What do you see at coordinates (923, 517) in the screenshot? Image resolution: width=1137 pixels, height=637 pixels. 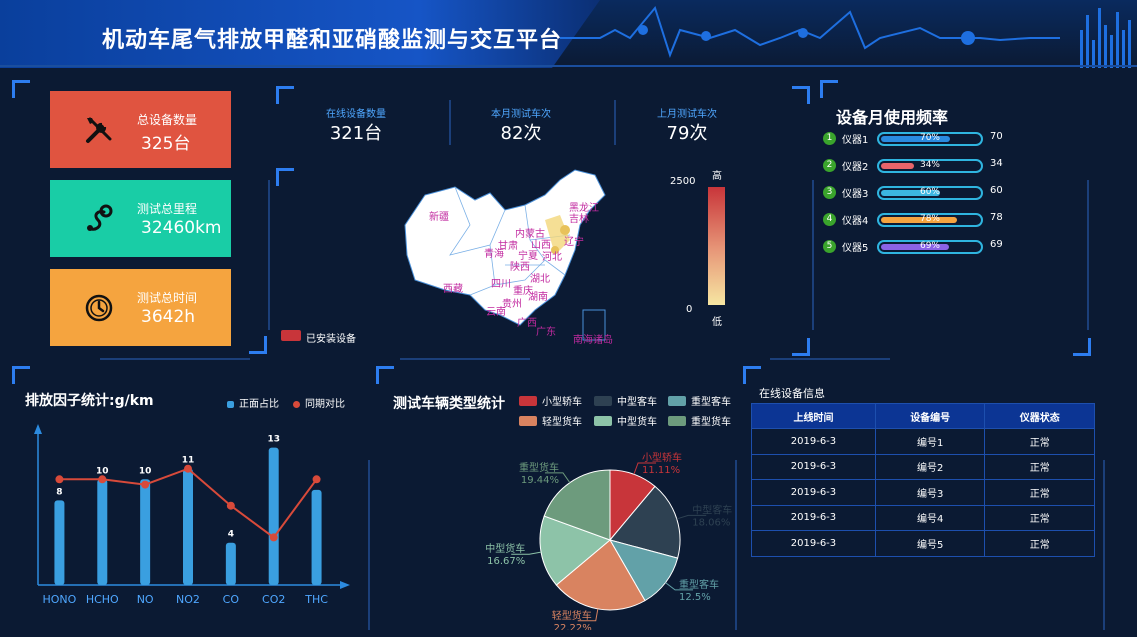 I see `table-row: 2019-6-3 编号4 正常` at bounding box center [923, 517].